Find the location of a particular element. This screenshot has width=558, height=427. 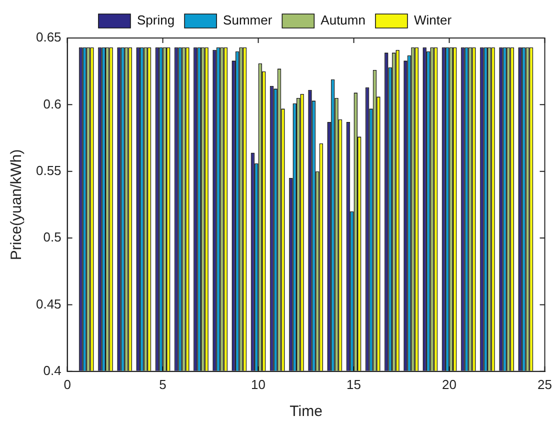

x-tick-label: 20 is located at coordinates (449, 384).